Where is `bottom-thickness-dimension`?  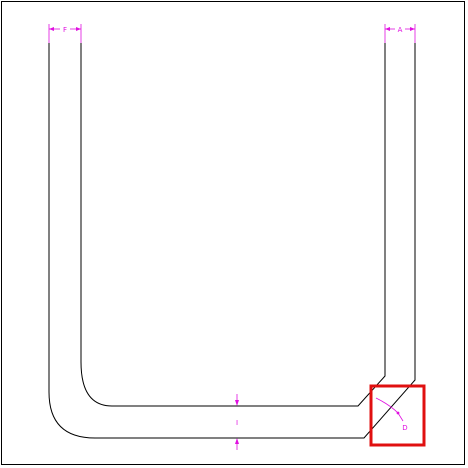
bottom-thickness-dimension is located at coordinates (237, 422).